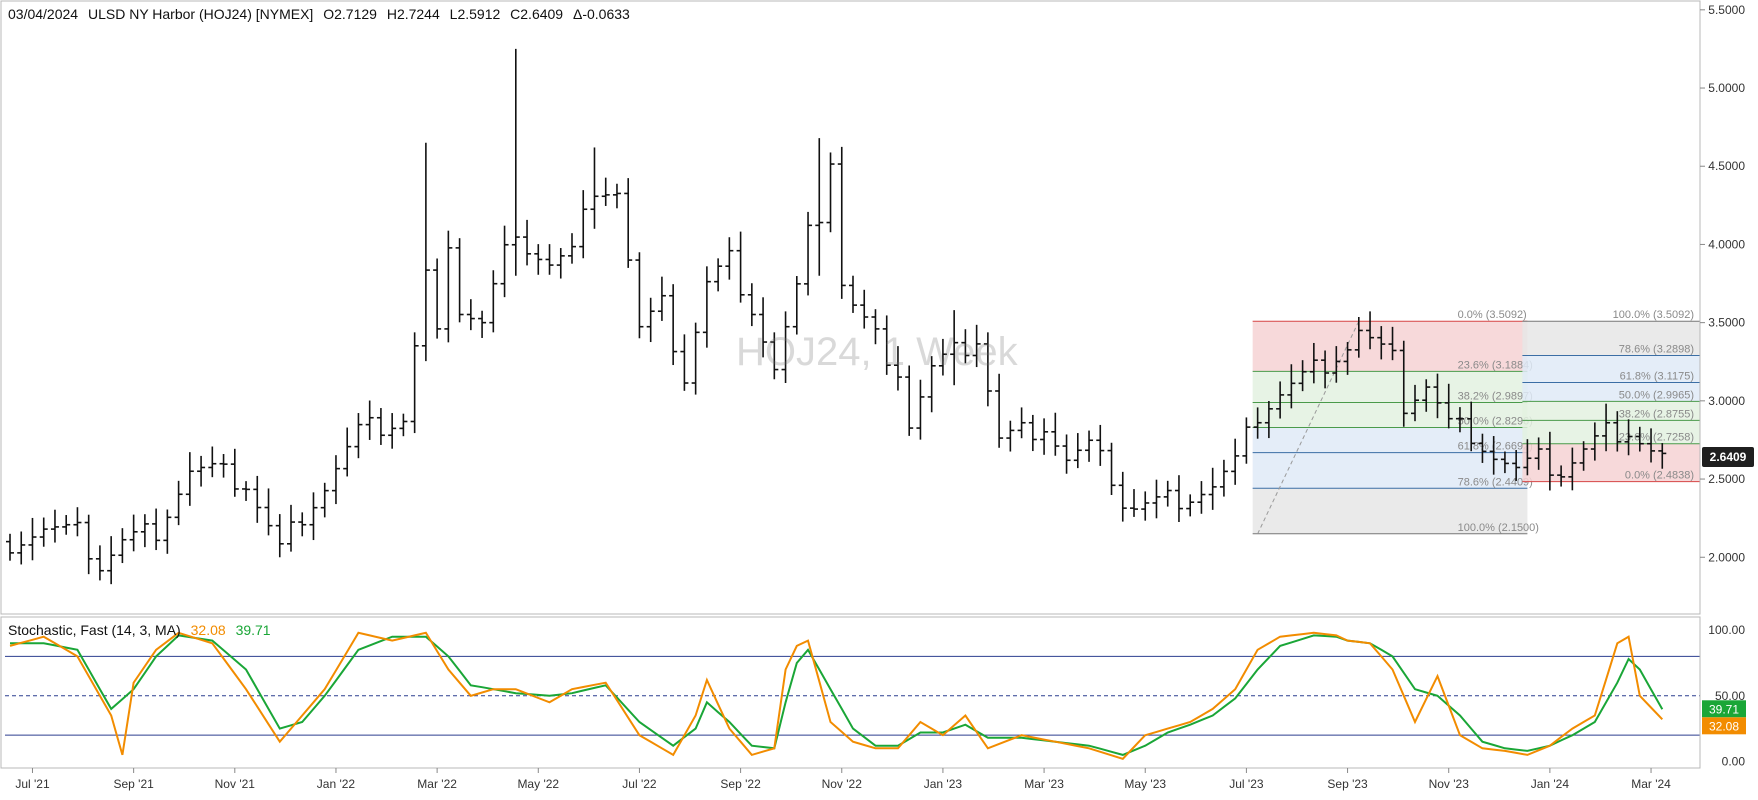  What do you see at coordinates (1653, 315) in the screenshot?
I see `fib-label-right: 100.0% (3.5092)` at bounding box center [1653, 315].